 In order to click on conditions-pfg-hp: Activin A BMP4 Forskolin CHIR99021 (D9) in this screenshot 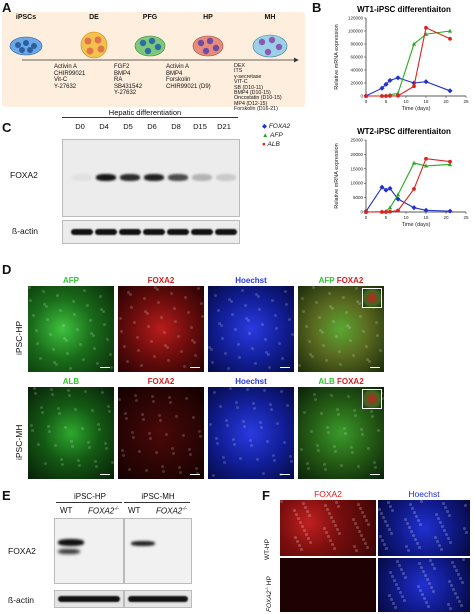, I will do `click(192, 77)`.